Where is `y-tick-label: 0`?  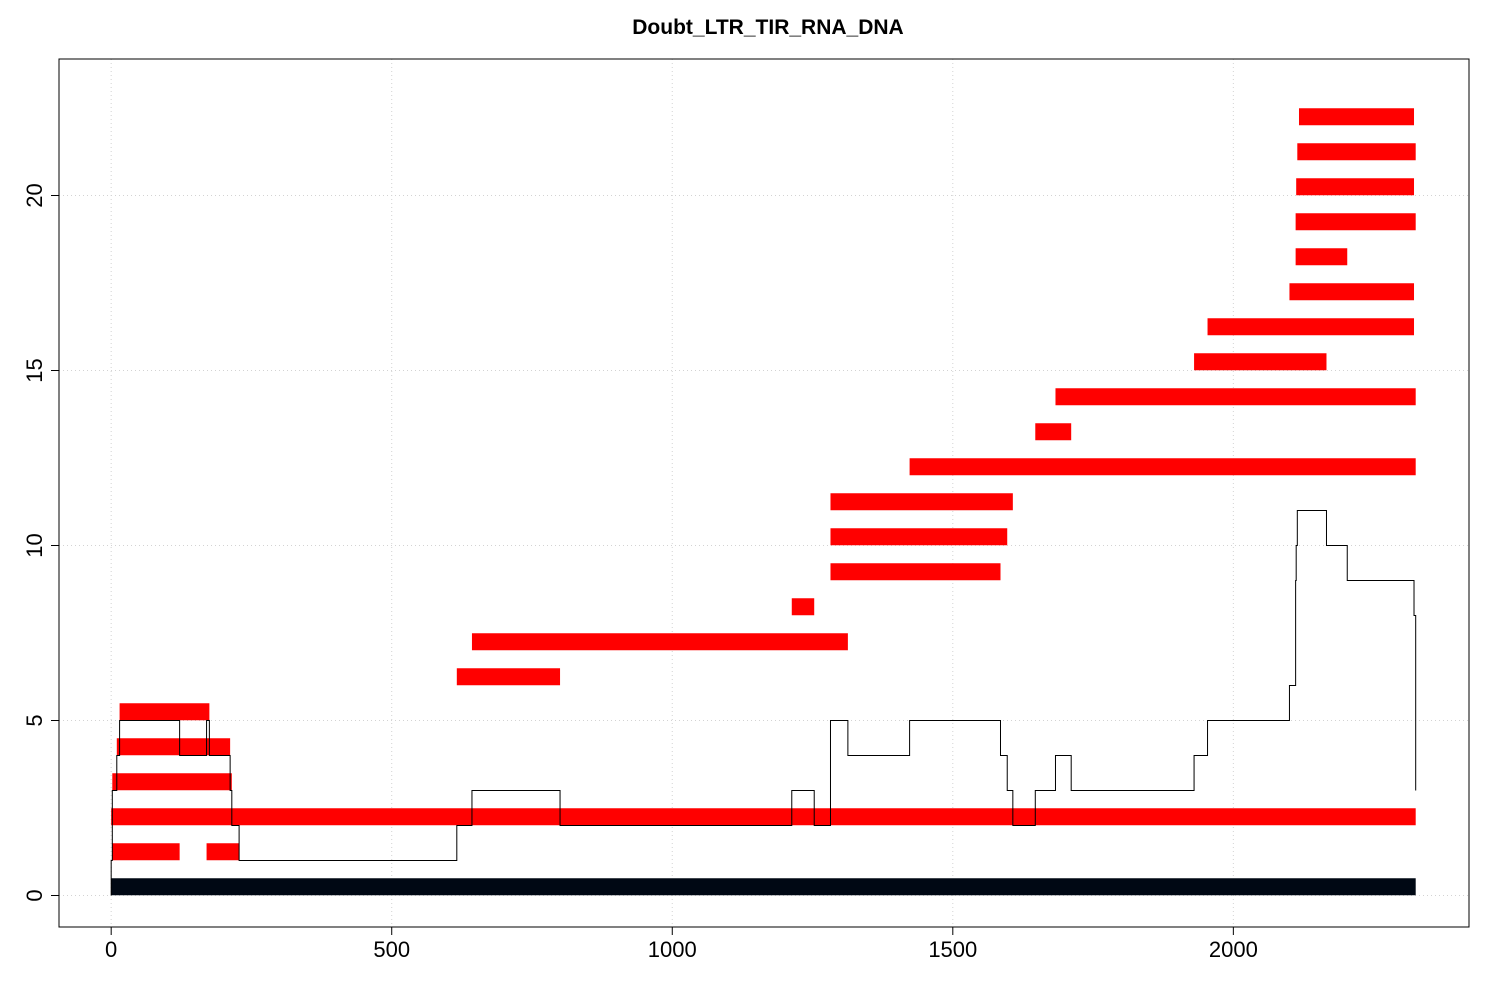 y-tick-label: 0 is located at coordinates (34, 895).